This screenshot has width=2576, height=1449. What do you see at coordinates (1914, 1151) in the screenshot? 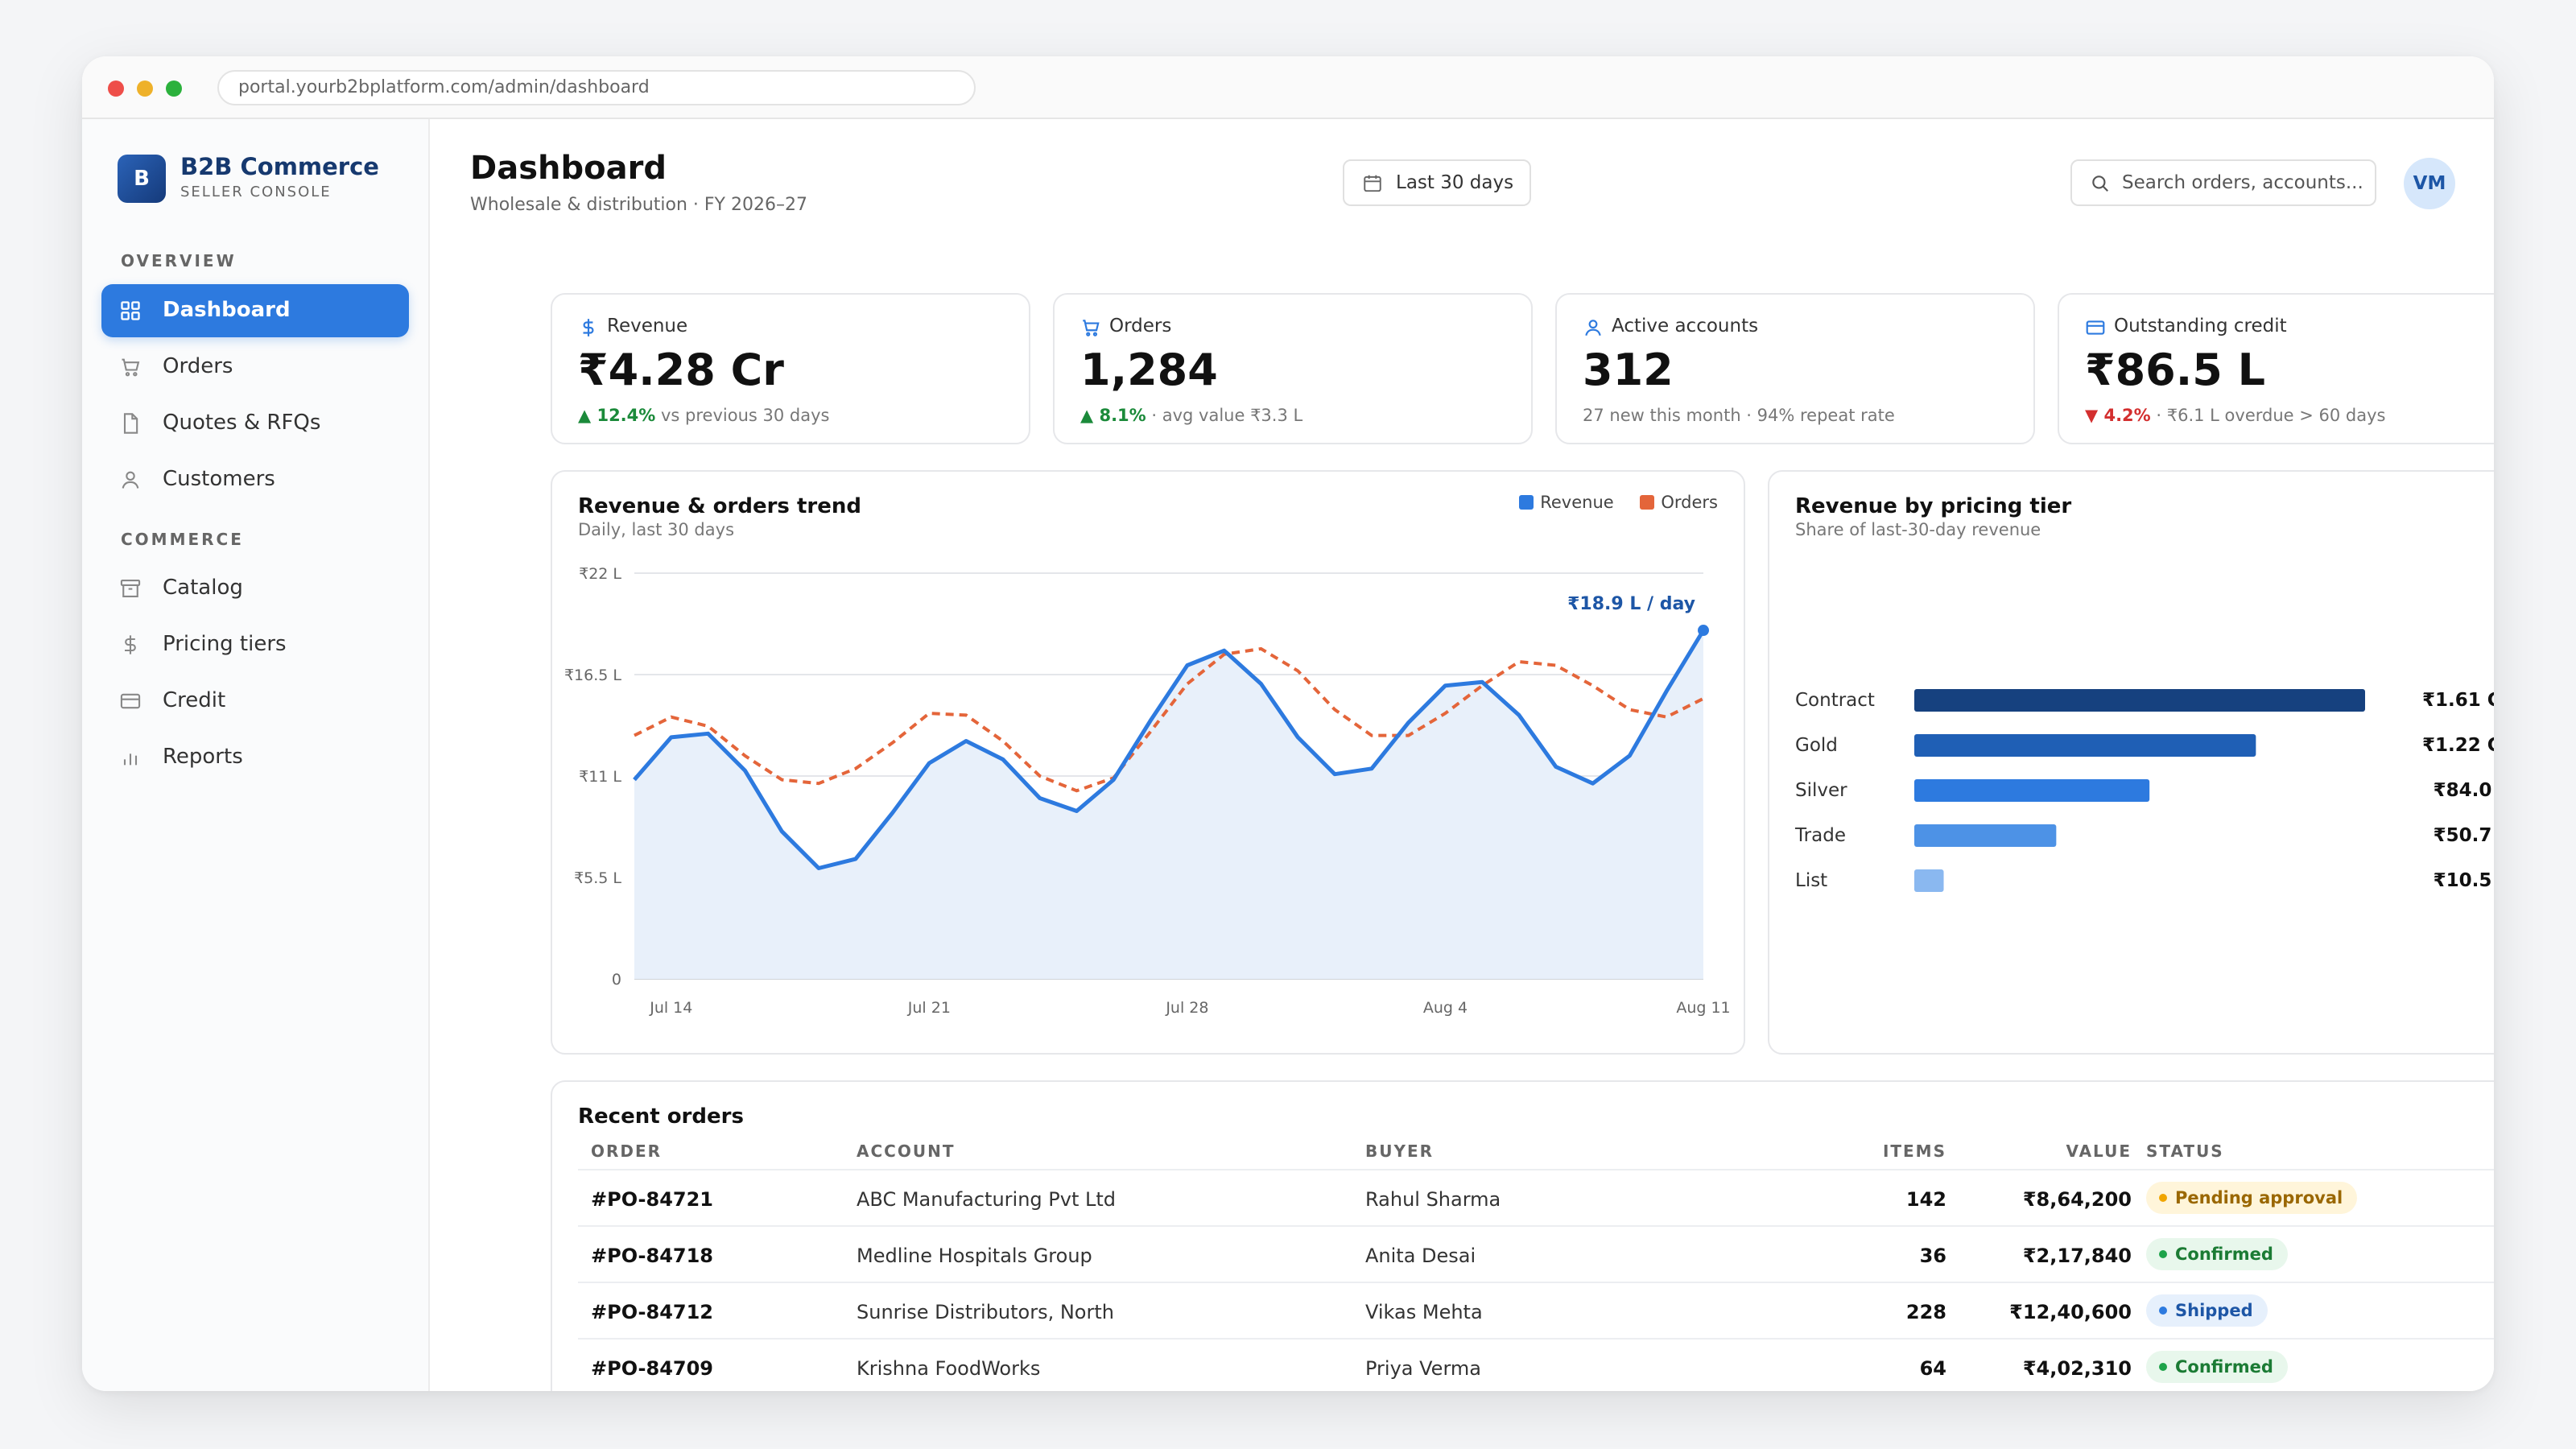
I see `column-header-items: ITEMS` at bounding box center [1914, 1151].